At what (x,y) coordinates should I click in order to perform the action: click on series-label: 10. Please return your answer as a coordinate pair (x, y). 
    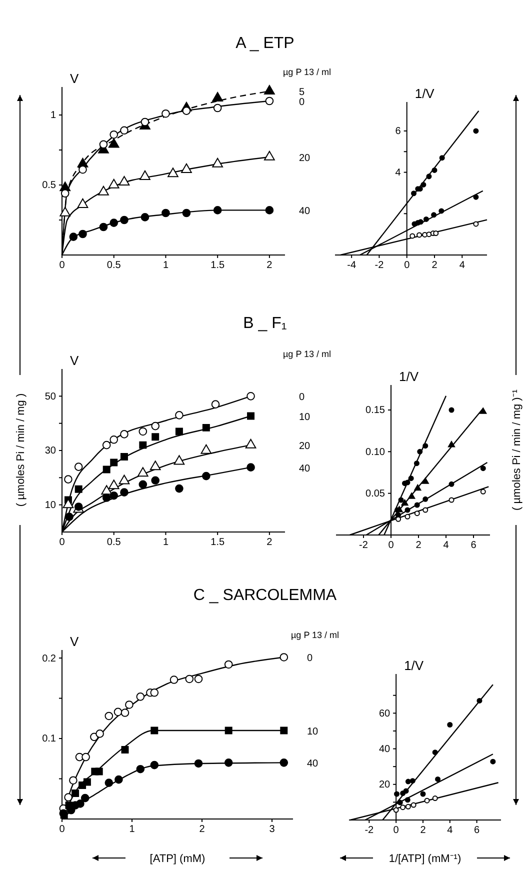
    Looking at the image, I should click on (313, 732).